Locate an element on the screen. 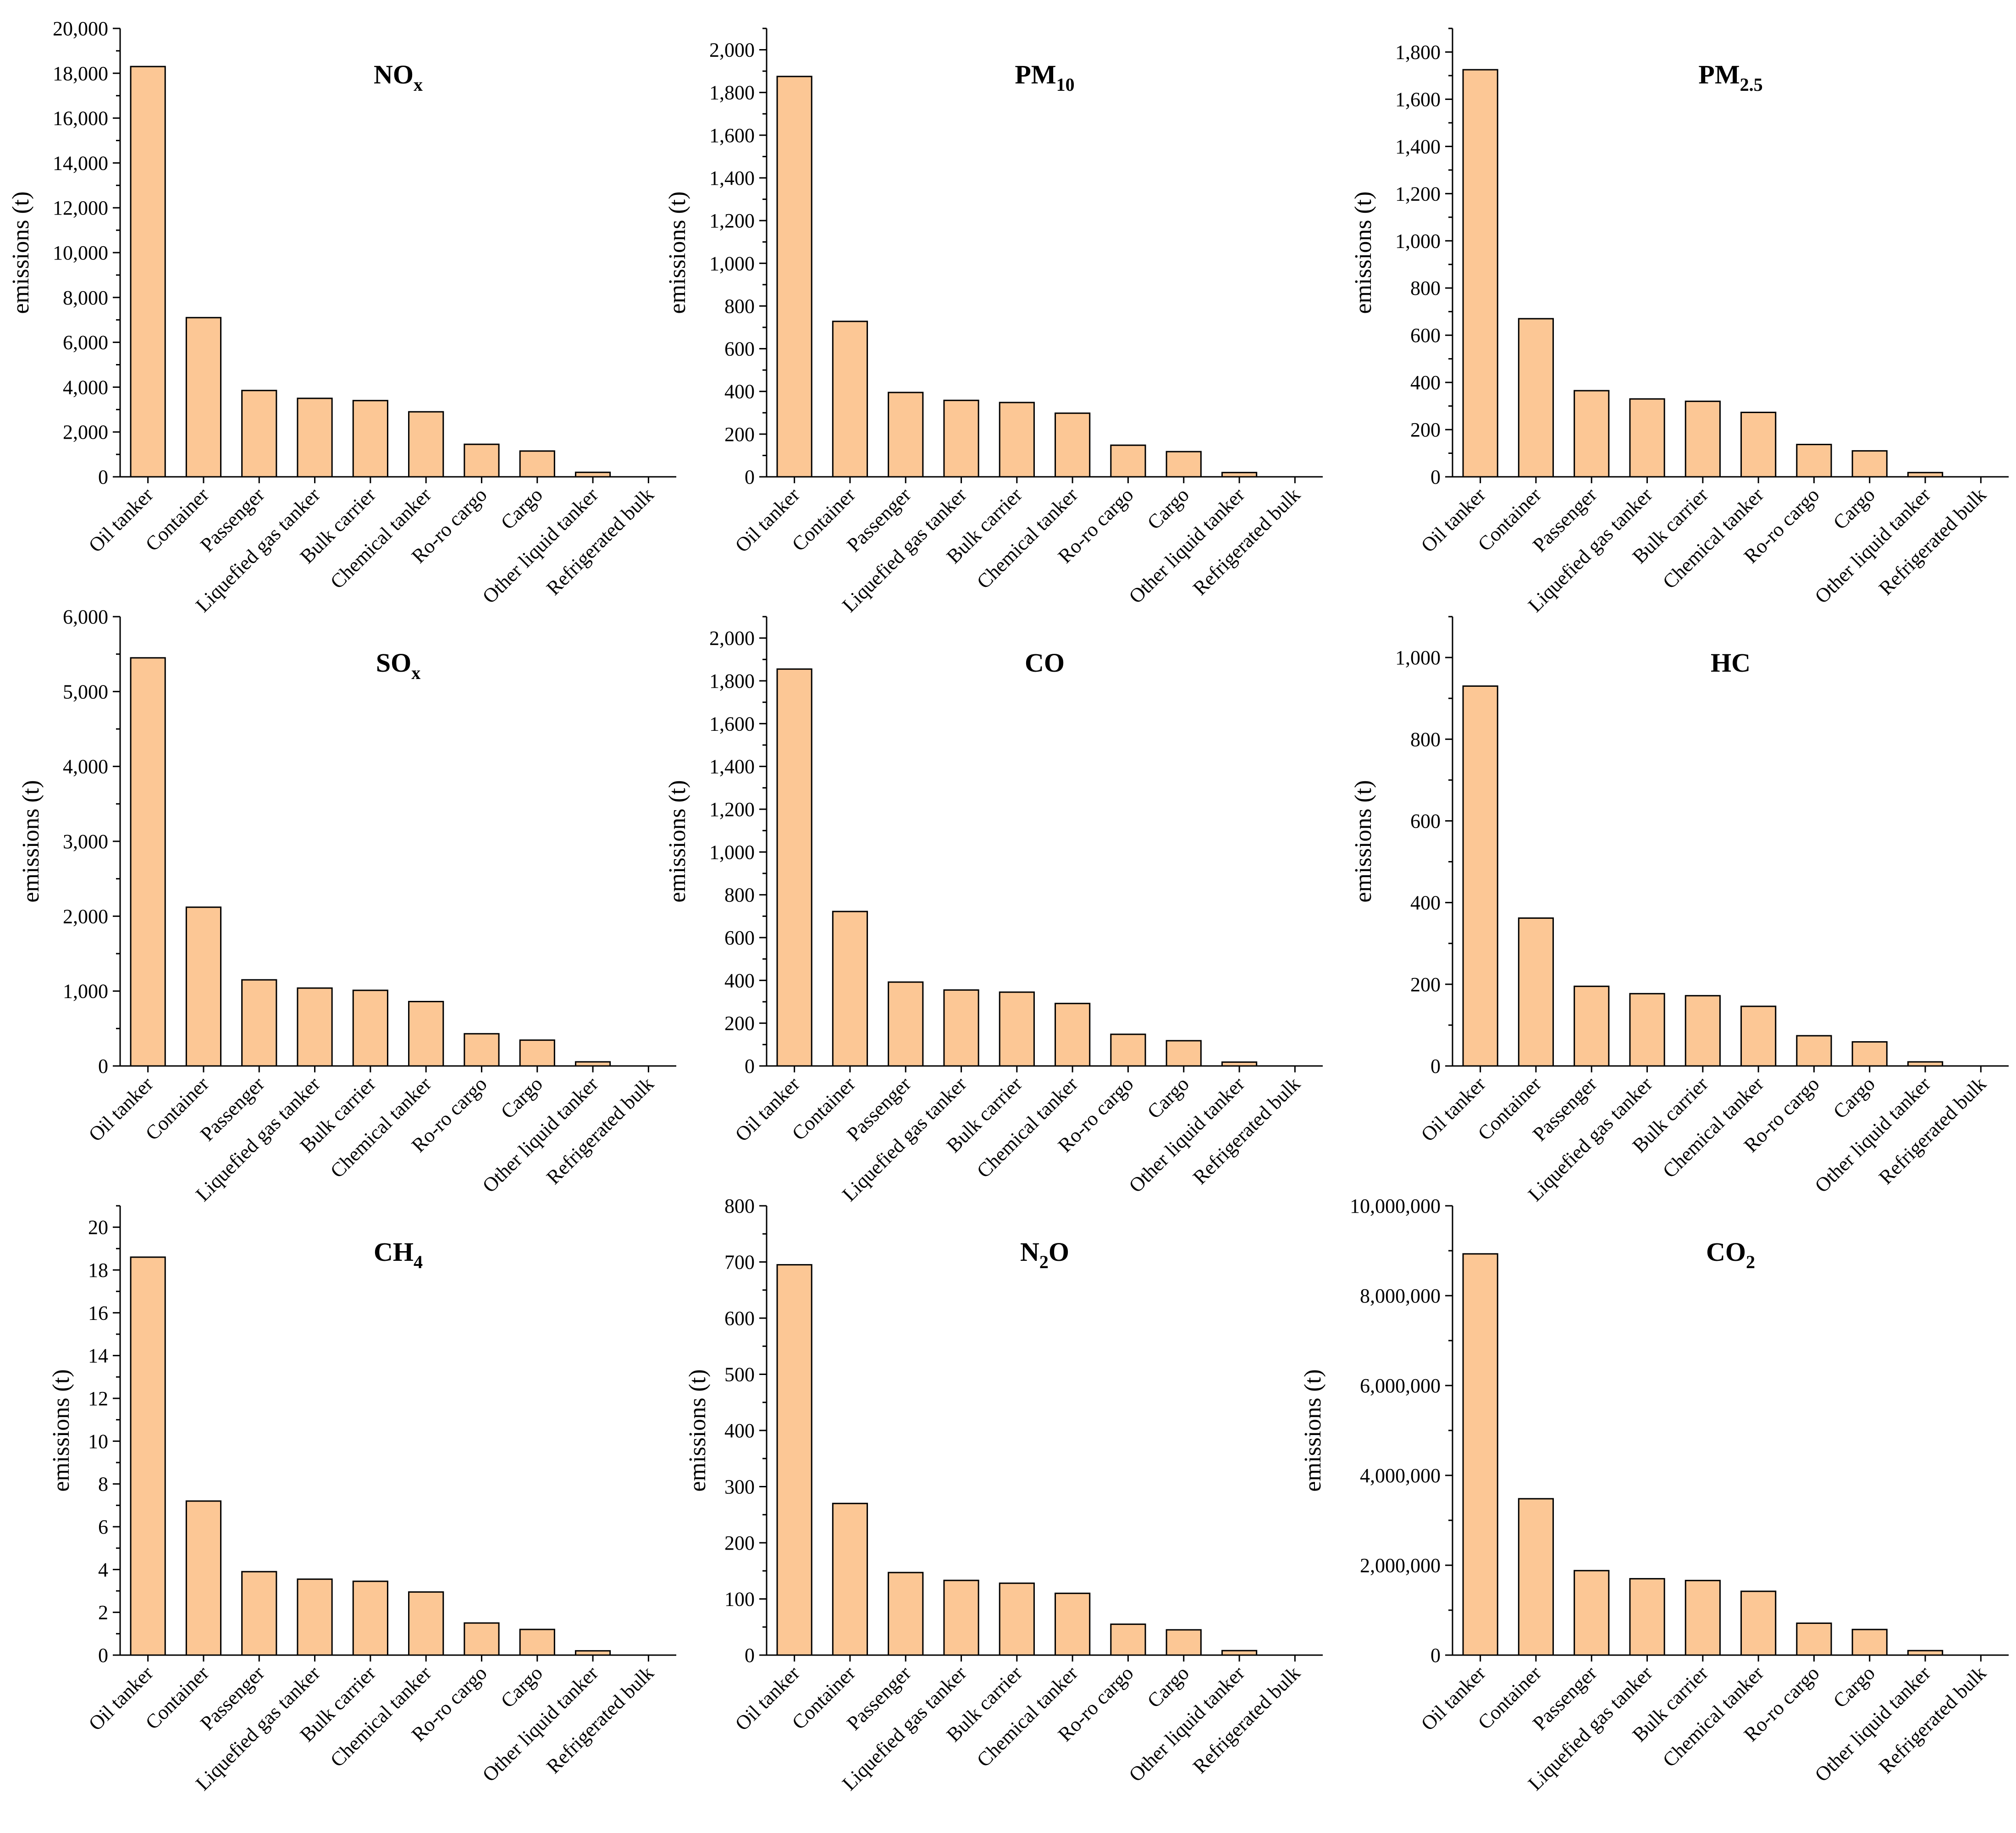 The image size is (2016, 1833). y-tick-label: 18,000 is located at coordinates (81, 73).